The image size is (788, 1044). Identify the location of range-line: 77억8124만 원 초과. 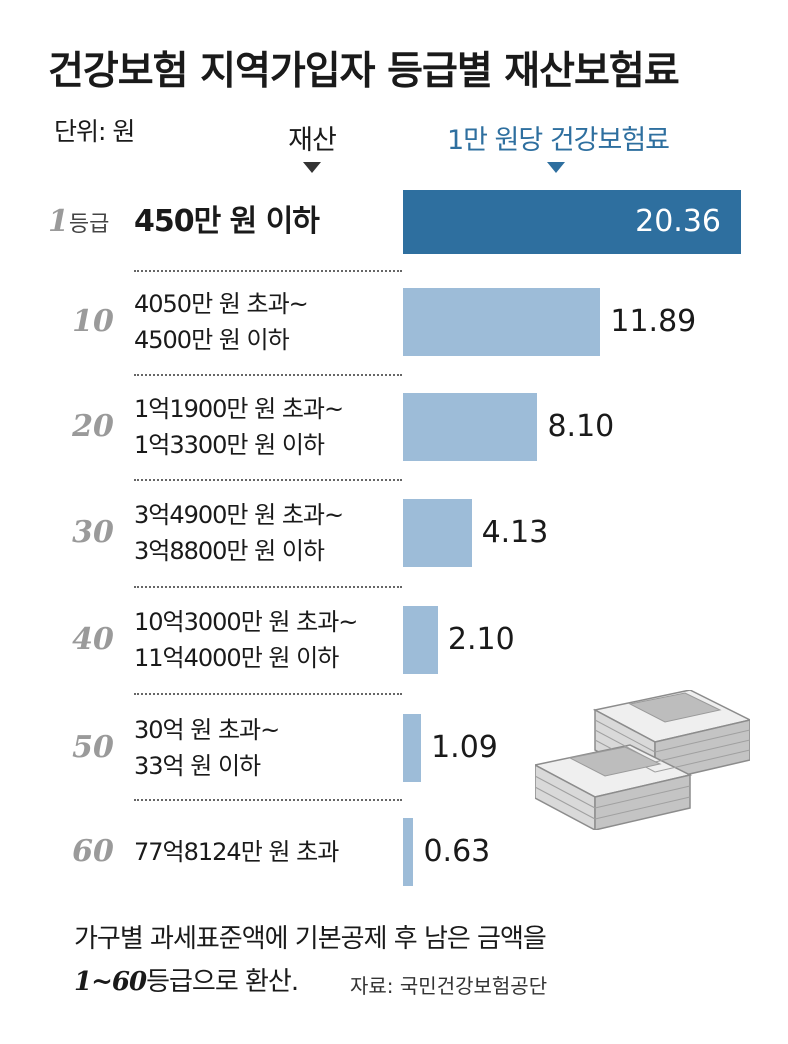
(236, 852).